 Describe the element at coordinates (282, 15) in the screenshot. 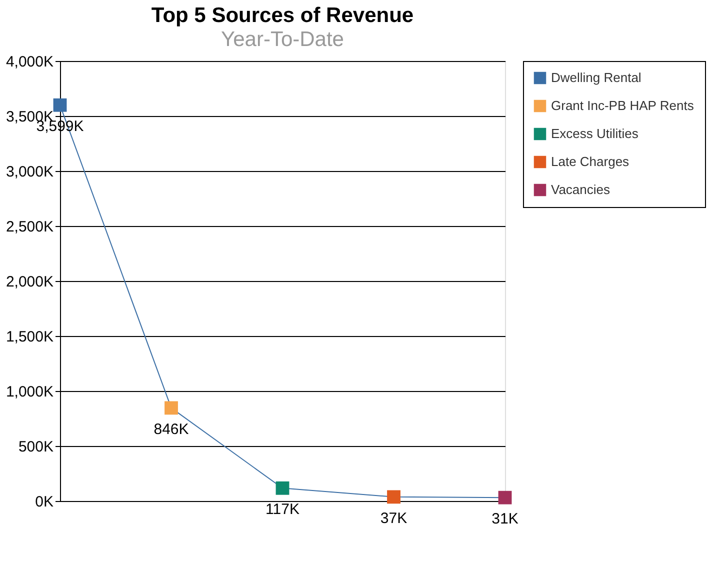

I see `chart-title: Top 5 Sources of Revenue` at that location.